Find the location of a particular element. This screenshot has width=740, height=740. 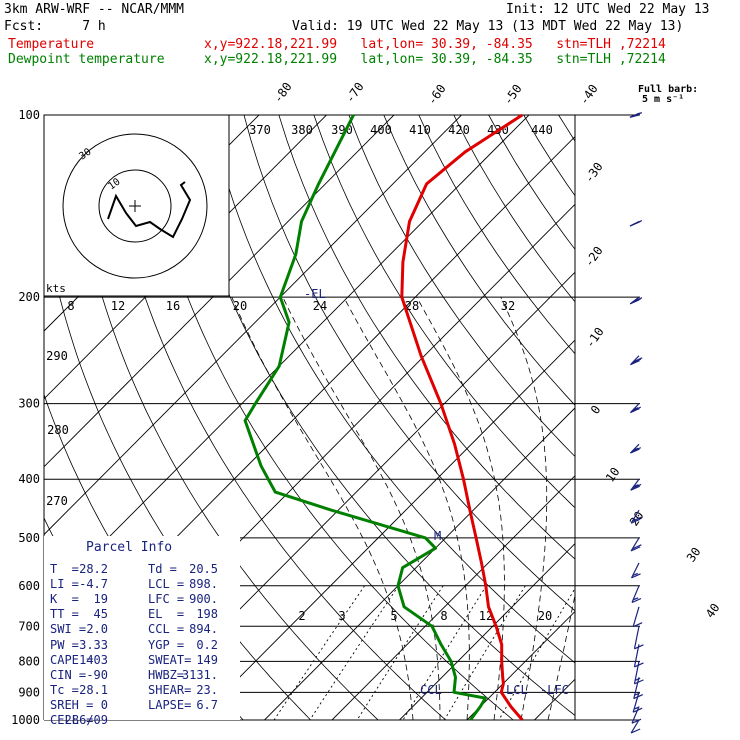

hodograph-trace is located at coordinates (149, 210).